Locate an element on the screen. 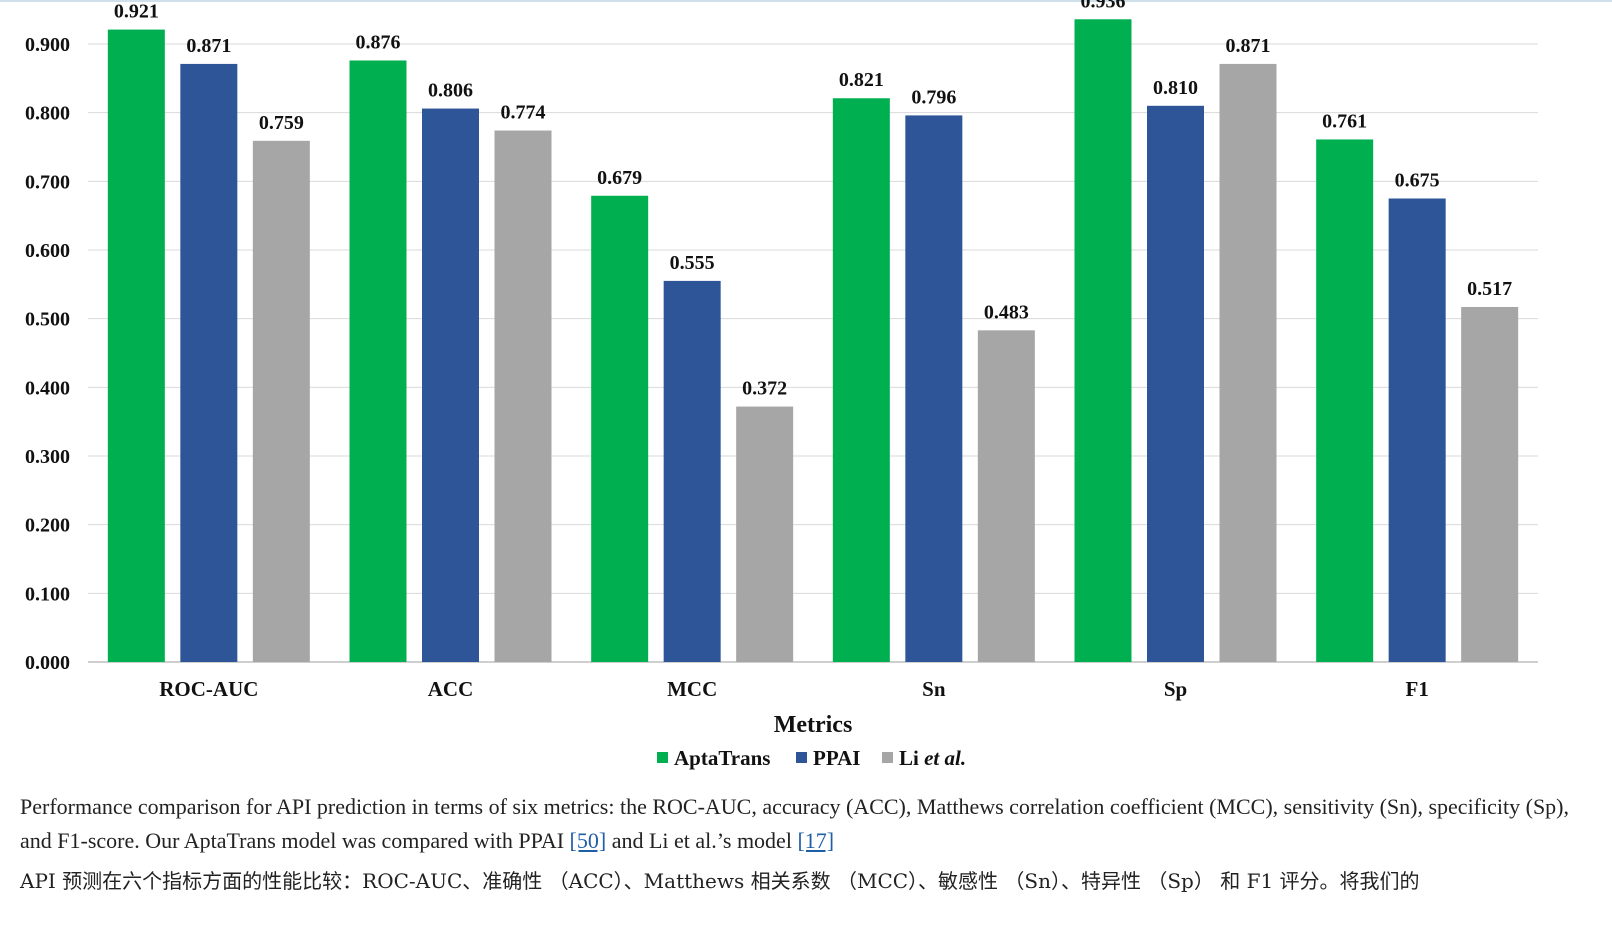  bar-acc-ppai is located at coordinates (450, 385).